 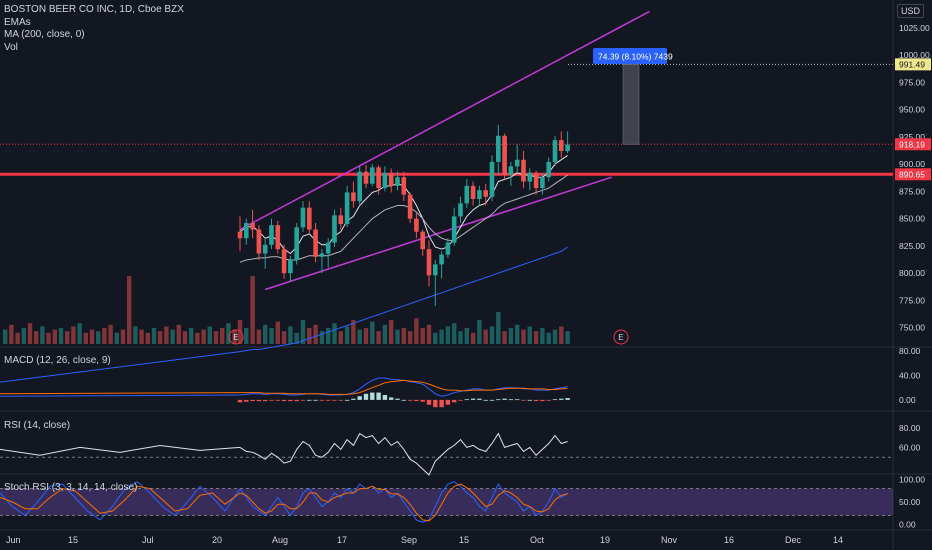 What do you see at coordinates (907, 400) in the screenshot?
I see `macd-tick-label: 0.00` at bounding box center [907, 400].